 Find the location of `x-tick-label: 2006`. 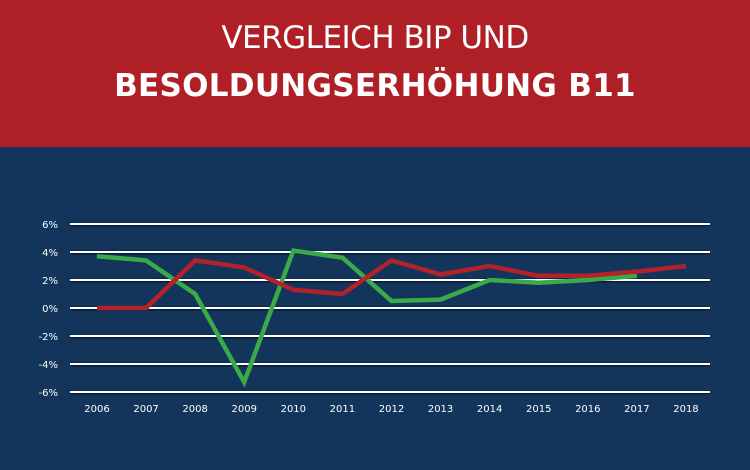

x-tick-label: 2006 is located at coordinates (96, 409).